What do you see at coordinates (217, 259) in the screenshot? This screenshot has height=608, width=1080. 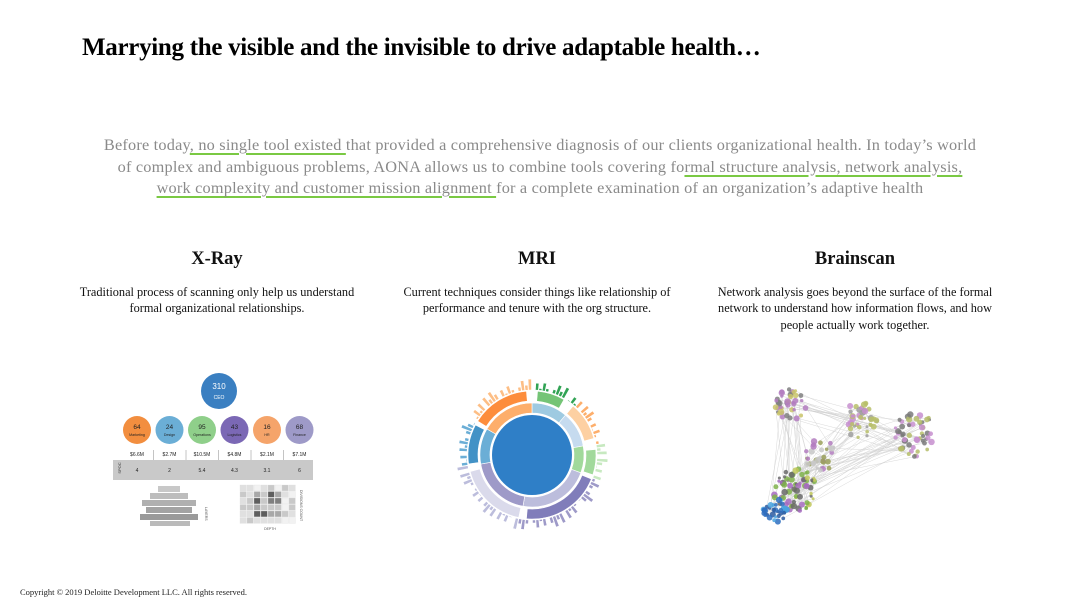 I see `xray-heading: X-Ray` at bounding box center [217, 259].